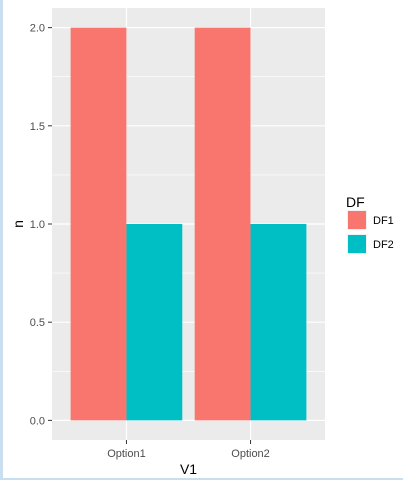 The image size is (403, 480). Describe the element at coordinates (126, 454) in the screenshot. I see `x-tick-label: Option1` at that location.